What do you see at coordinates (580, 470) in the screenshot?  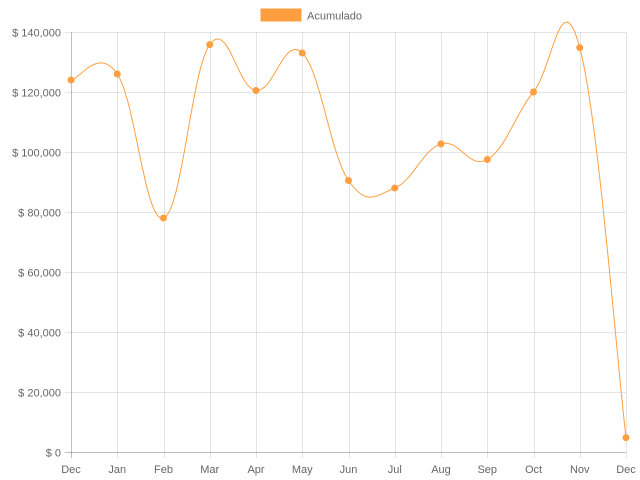 I see `x-tick-label: Nov` at bounding box center [580, 470].